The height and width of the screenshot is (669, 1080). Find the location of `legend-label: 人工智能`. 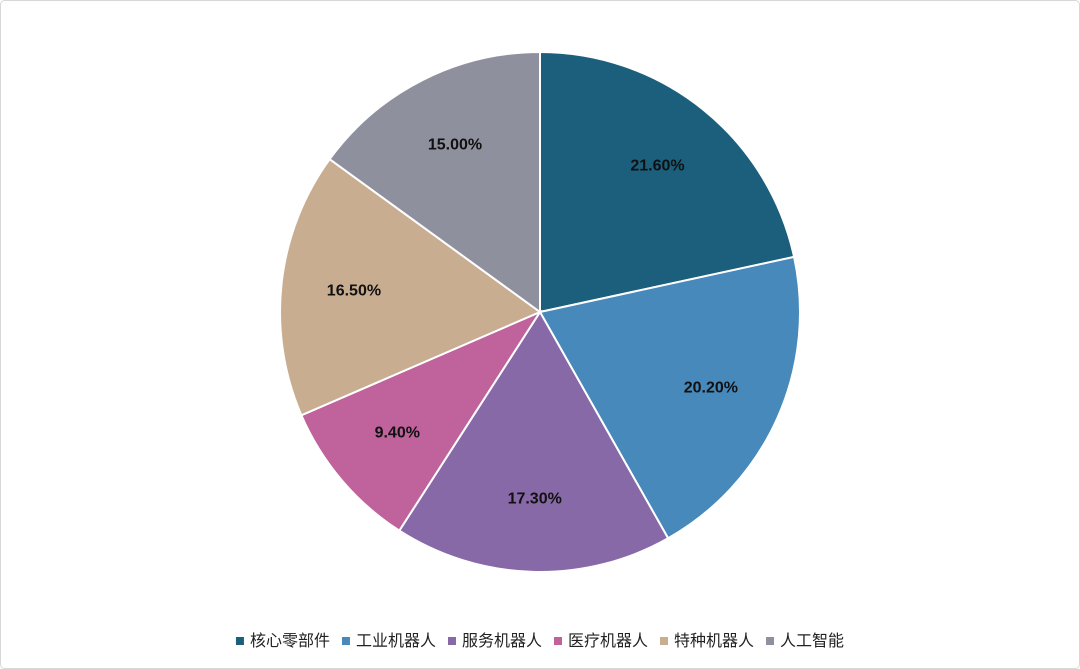

legend-label: 人工智能 is located at coordinates (812, 641).